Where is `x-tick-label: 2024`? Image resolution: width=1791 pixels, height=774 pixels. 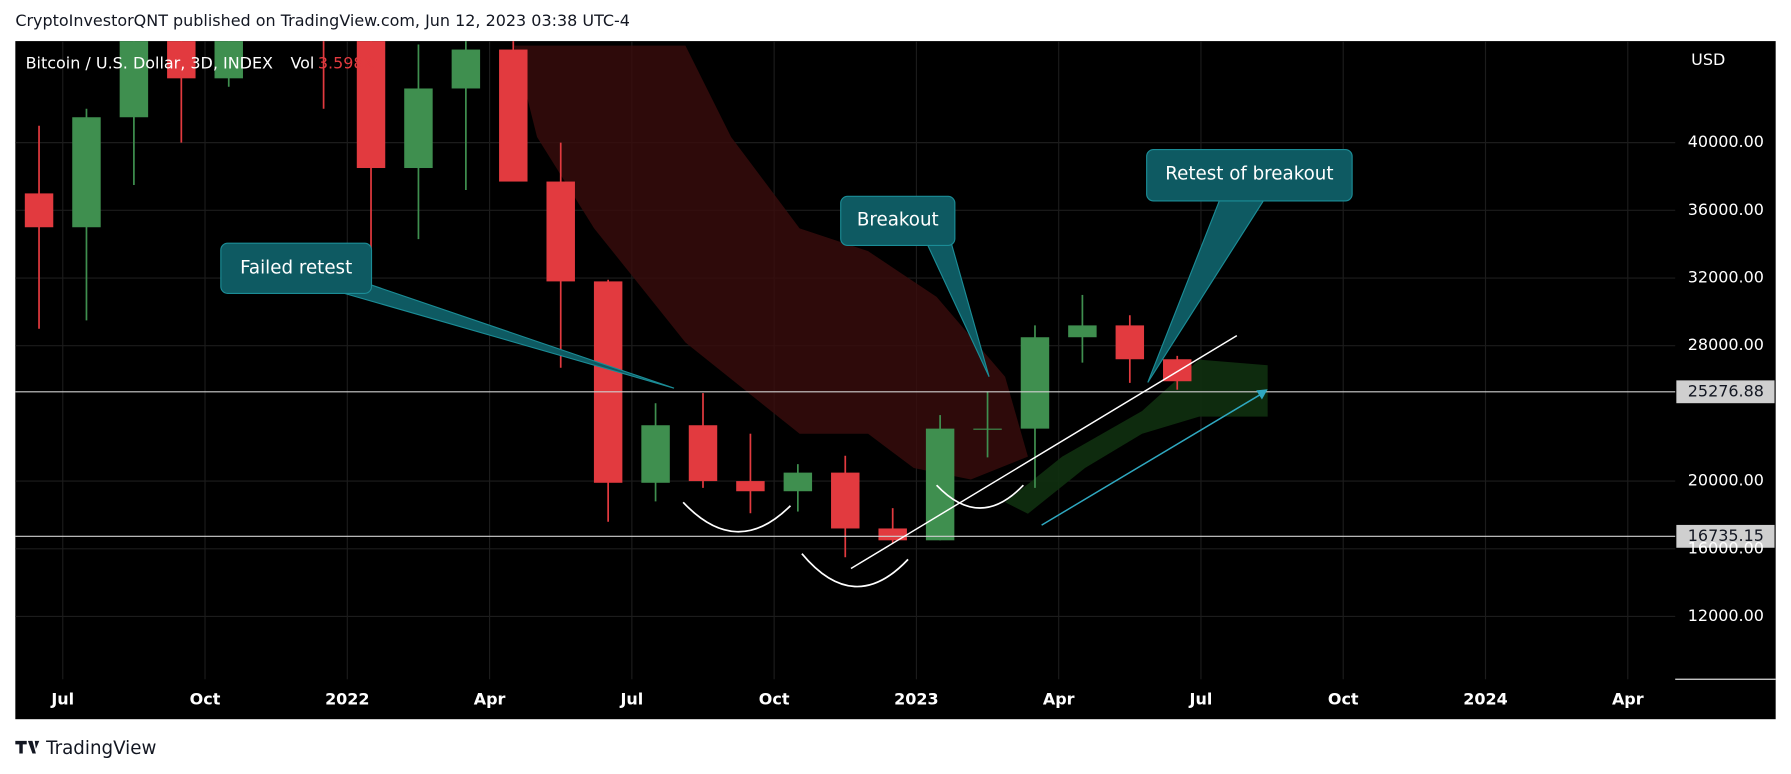
x-tick-label: 2024 is located at coordinates (1485, 698).